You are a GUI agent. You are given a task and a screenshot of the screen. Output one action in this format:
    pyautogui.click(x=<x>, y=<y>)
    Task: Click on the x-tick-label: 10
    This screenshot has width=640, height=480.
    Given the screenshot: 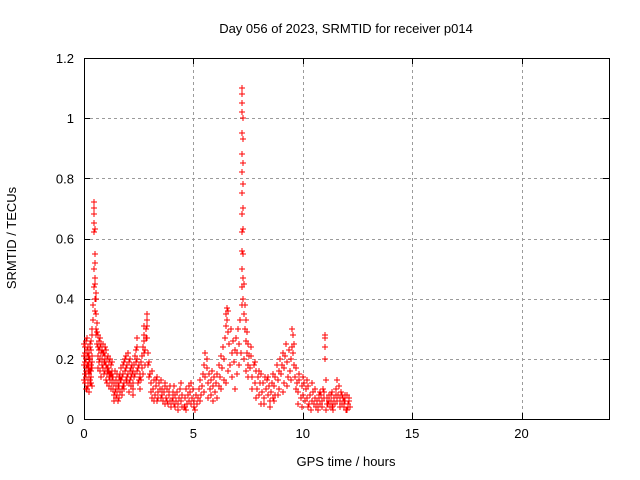 What is the action you would take?
    pyautogui.click(x=303, y=433)
    